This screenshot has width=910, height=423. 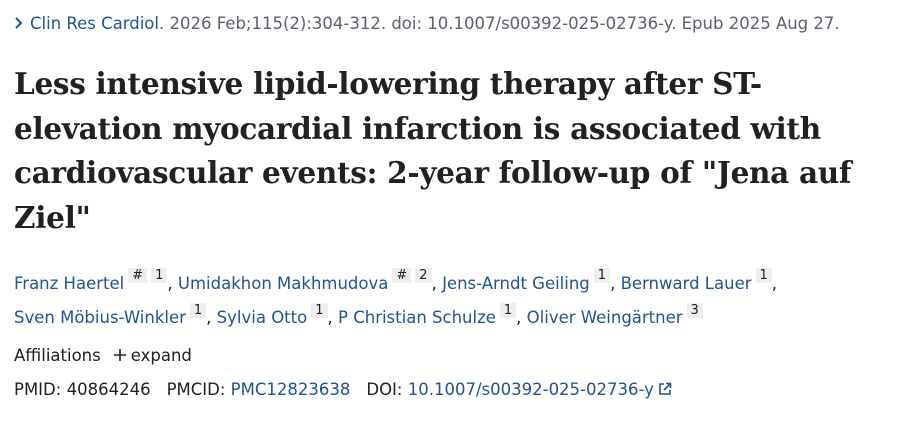 What do you see at coordinates (516, 283) in the screenshot?
I see `author-name: Jens-Arndt Geiling` at bounding box center [516, 283].